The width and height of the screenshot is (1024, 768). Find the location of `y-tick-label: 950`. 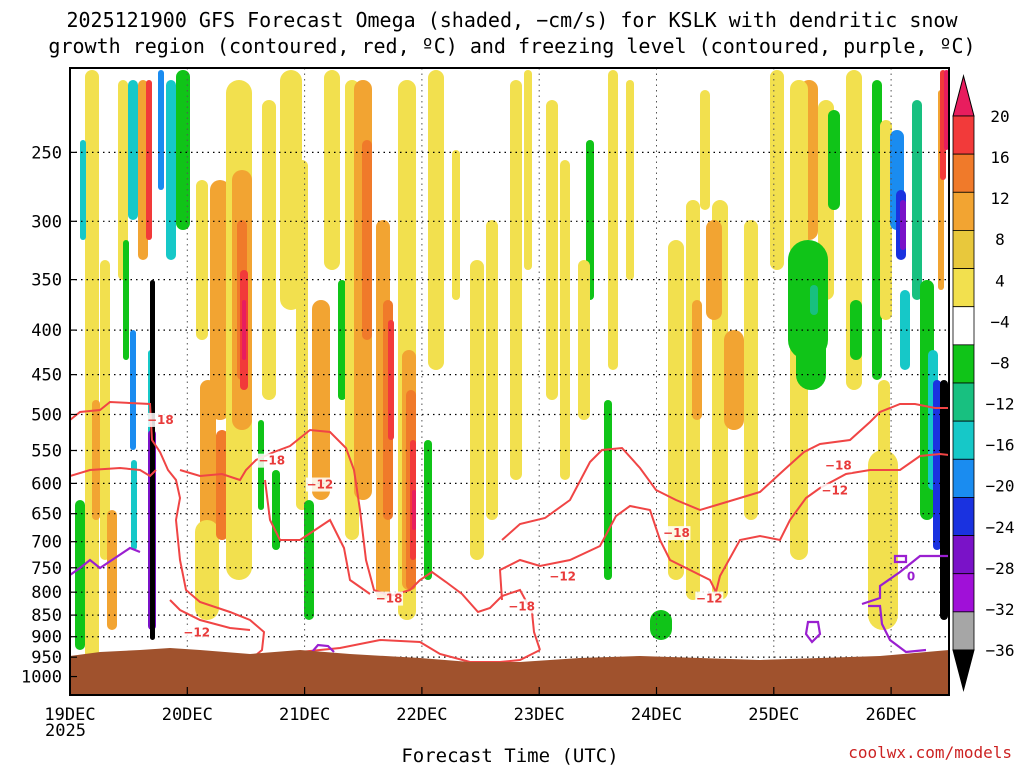

y-tick-label: 950 is located at coordinates (46, 658).